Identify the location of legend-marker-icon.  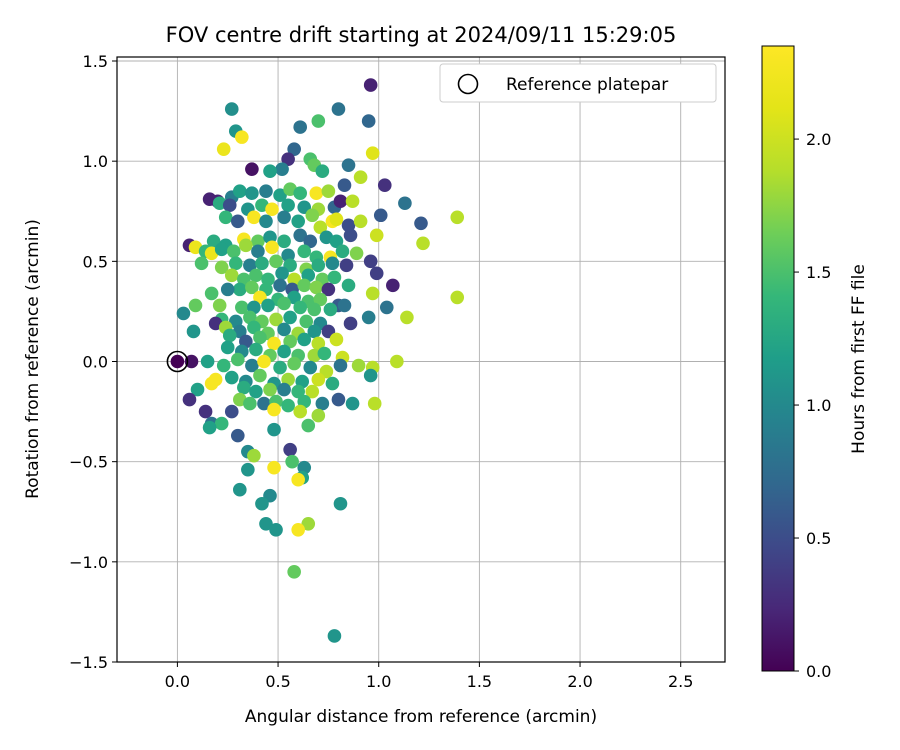
(468, 84).